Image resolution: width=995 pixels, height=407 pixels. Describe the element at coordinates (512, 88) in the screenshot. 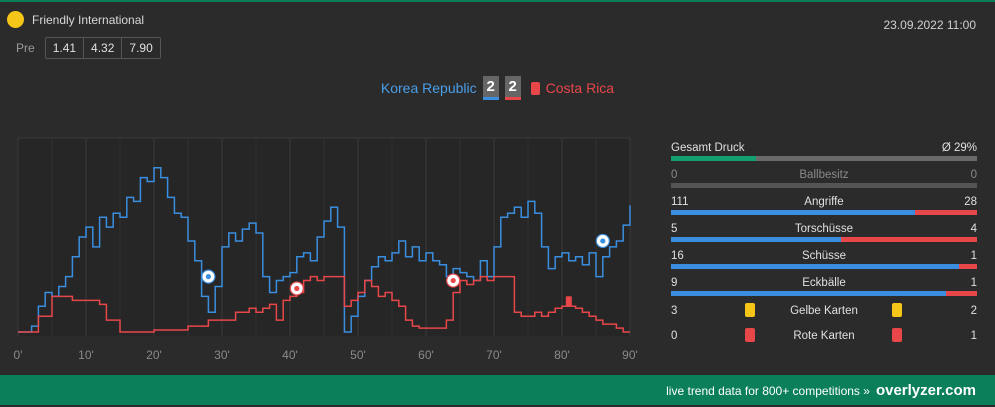

I see `away-score: 2` at that location.